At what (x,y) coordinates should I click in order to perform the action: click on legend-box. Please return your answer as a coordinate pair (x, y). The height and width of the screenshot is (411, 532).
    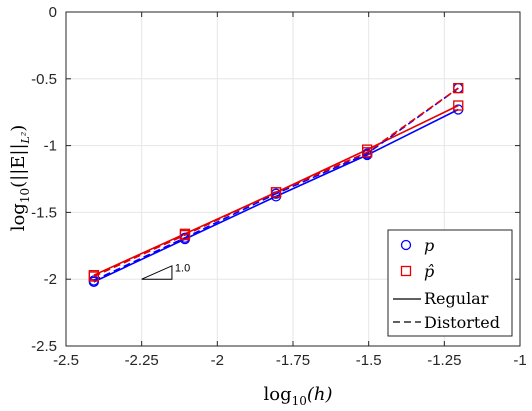
    Looking at the image, I should click on (450, 283).